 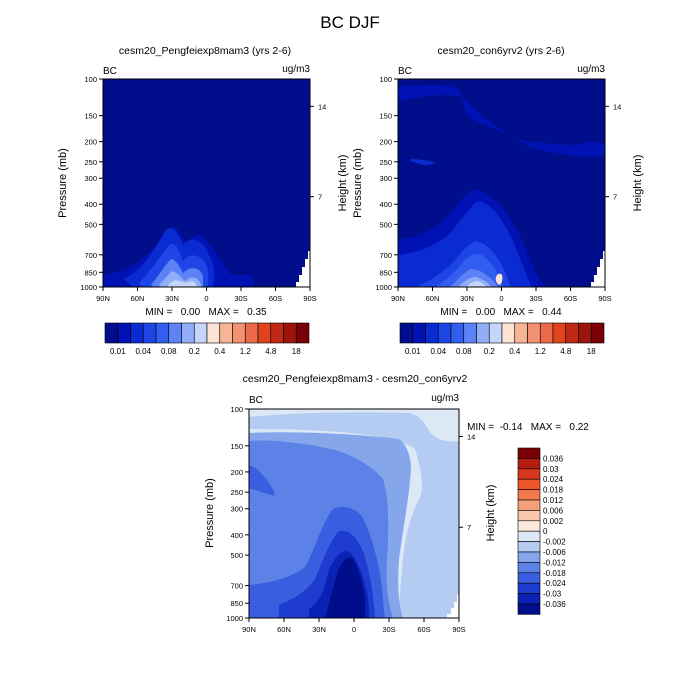 I want to click on panel-2-colorbar: 0.01 0.04 0.08 0.2 0.4 1.2 4.8 18, so click(x=502, y=339).